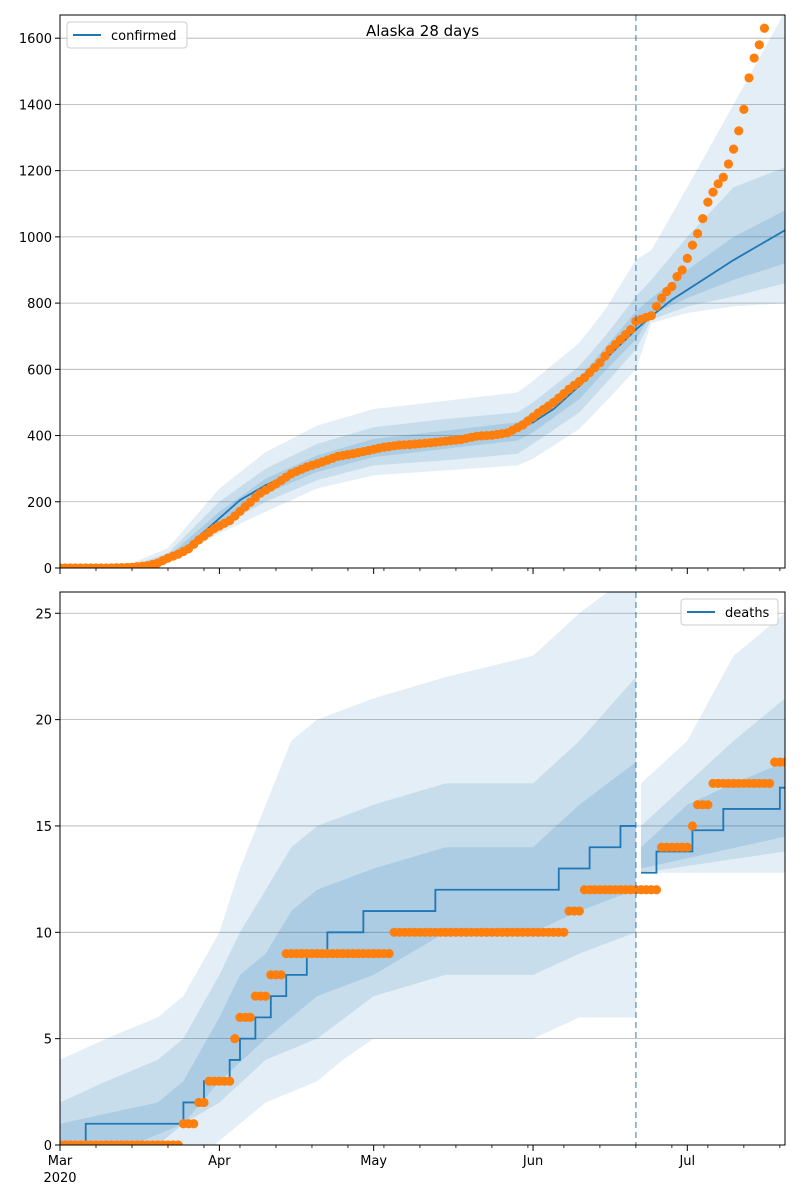 The height and width of the screenshot is (1204, 800). What do you see at coordinates (35, 238) in the screenshot?
I see `y-tick-label: 1000` at bounding box center [35, 238].